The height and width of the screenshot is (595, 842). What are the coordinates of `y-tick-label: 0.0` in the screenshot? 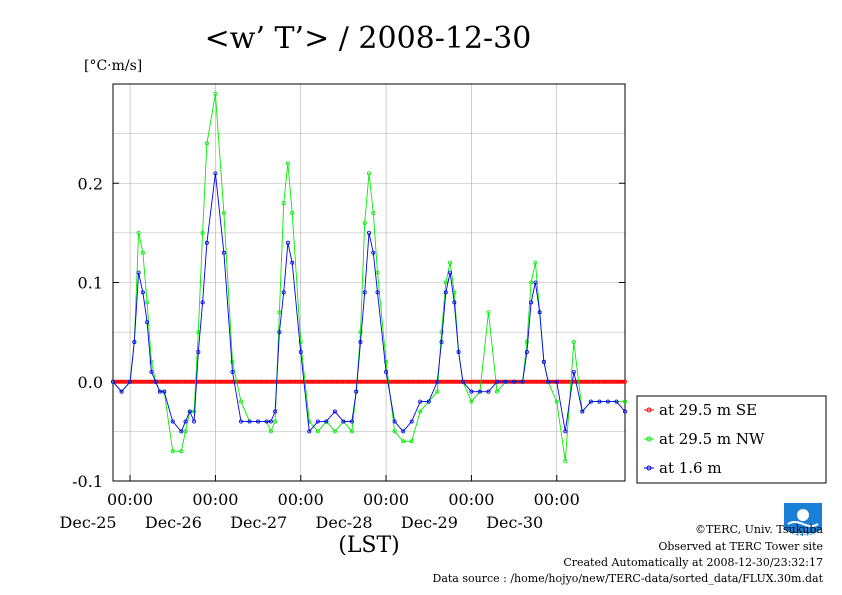 It's located at (90, 382).